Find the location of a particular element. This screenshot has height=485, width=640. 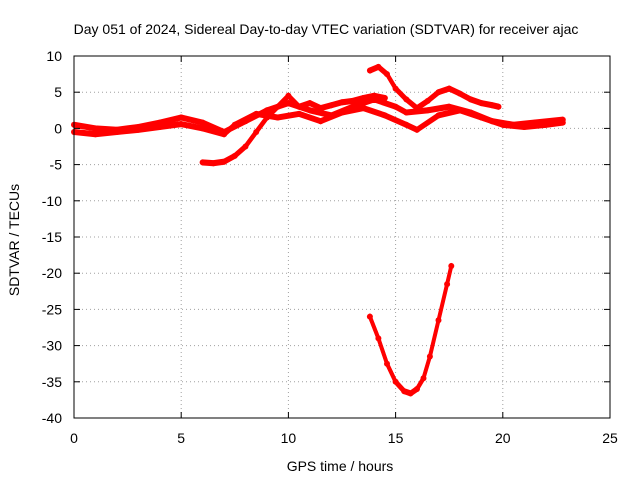

series-track-b is located at coordinates (318, 121).